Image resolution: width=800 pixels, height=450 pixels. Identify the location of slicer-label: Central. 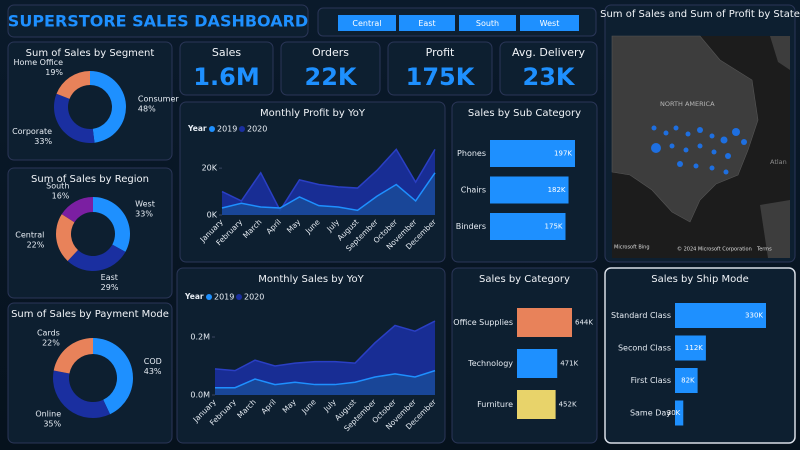
(366, 23).